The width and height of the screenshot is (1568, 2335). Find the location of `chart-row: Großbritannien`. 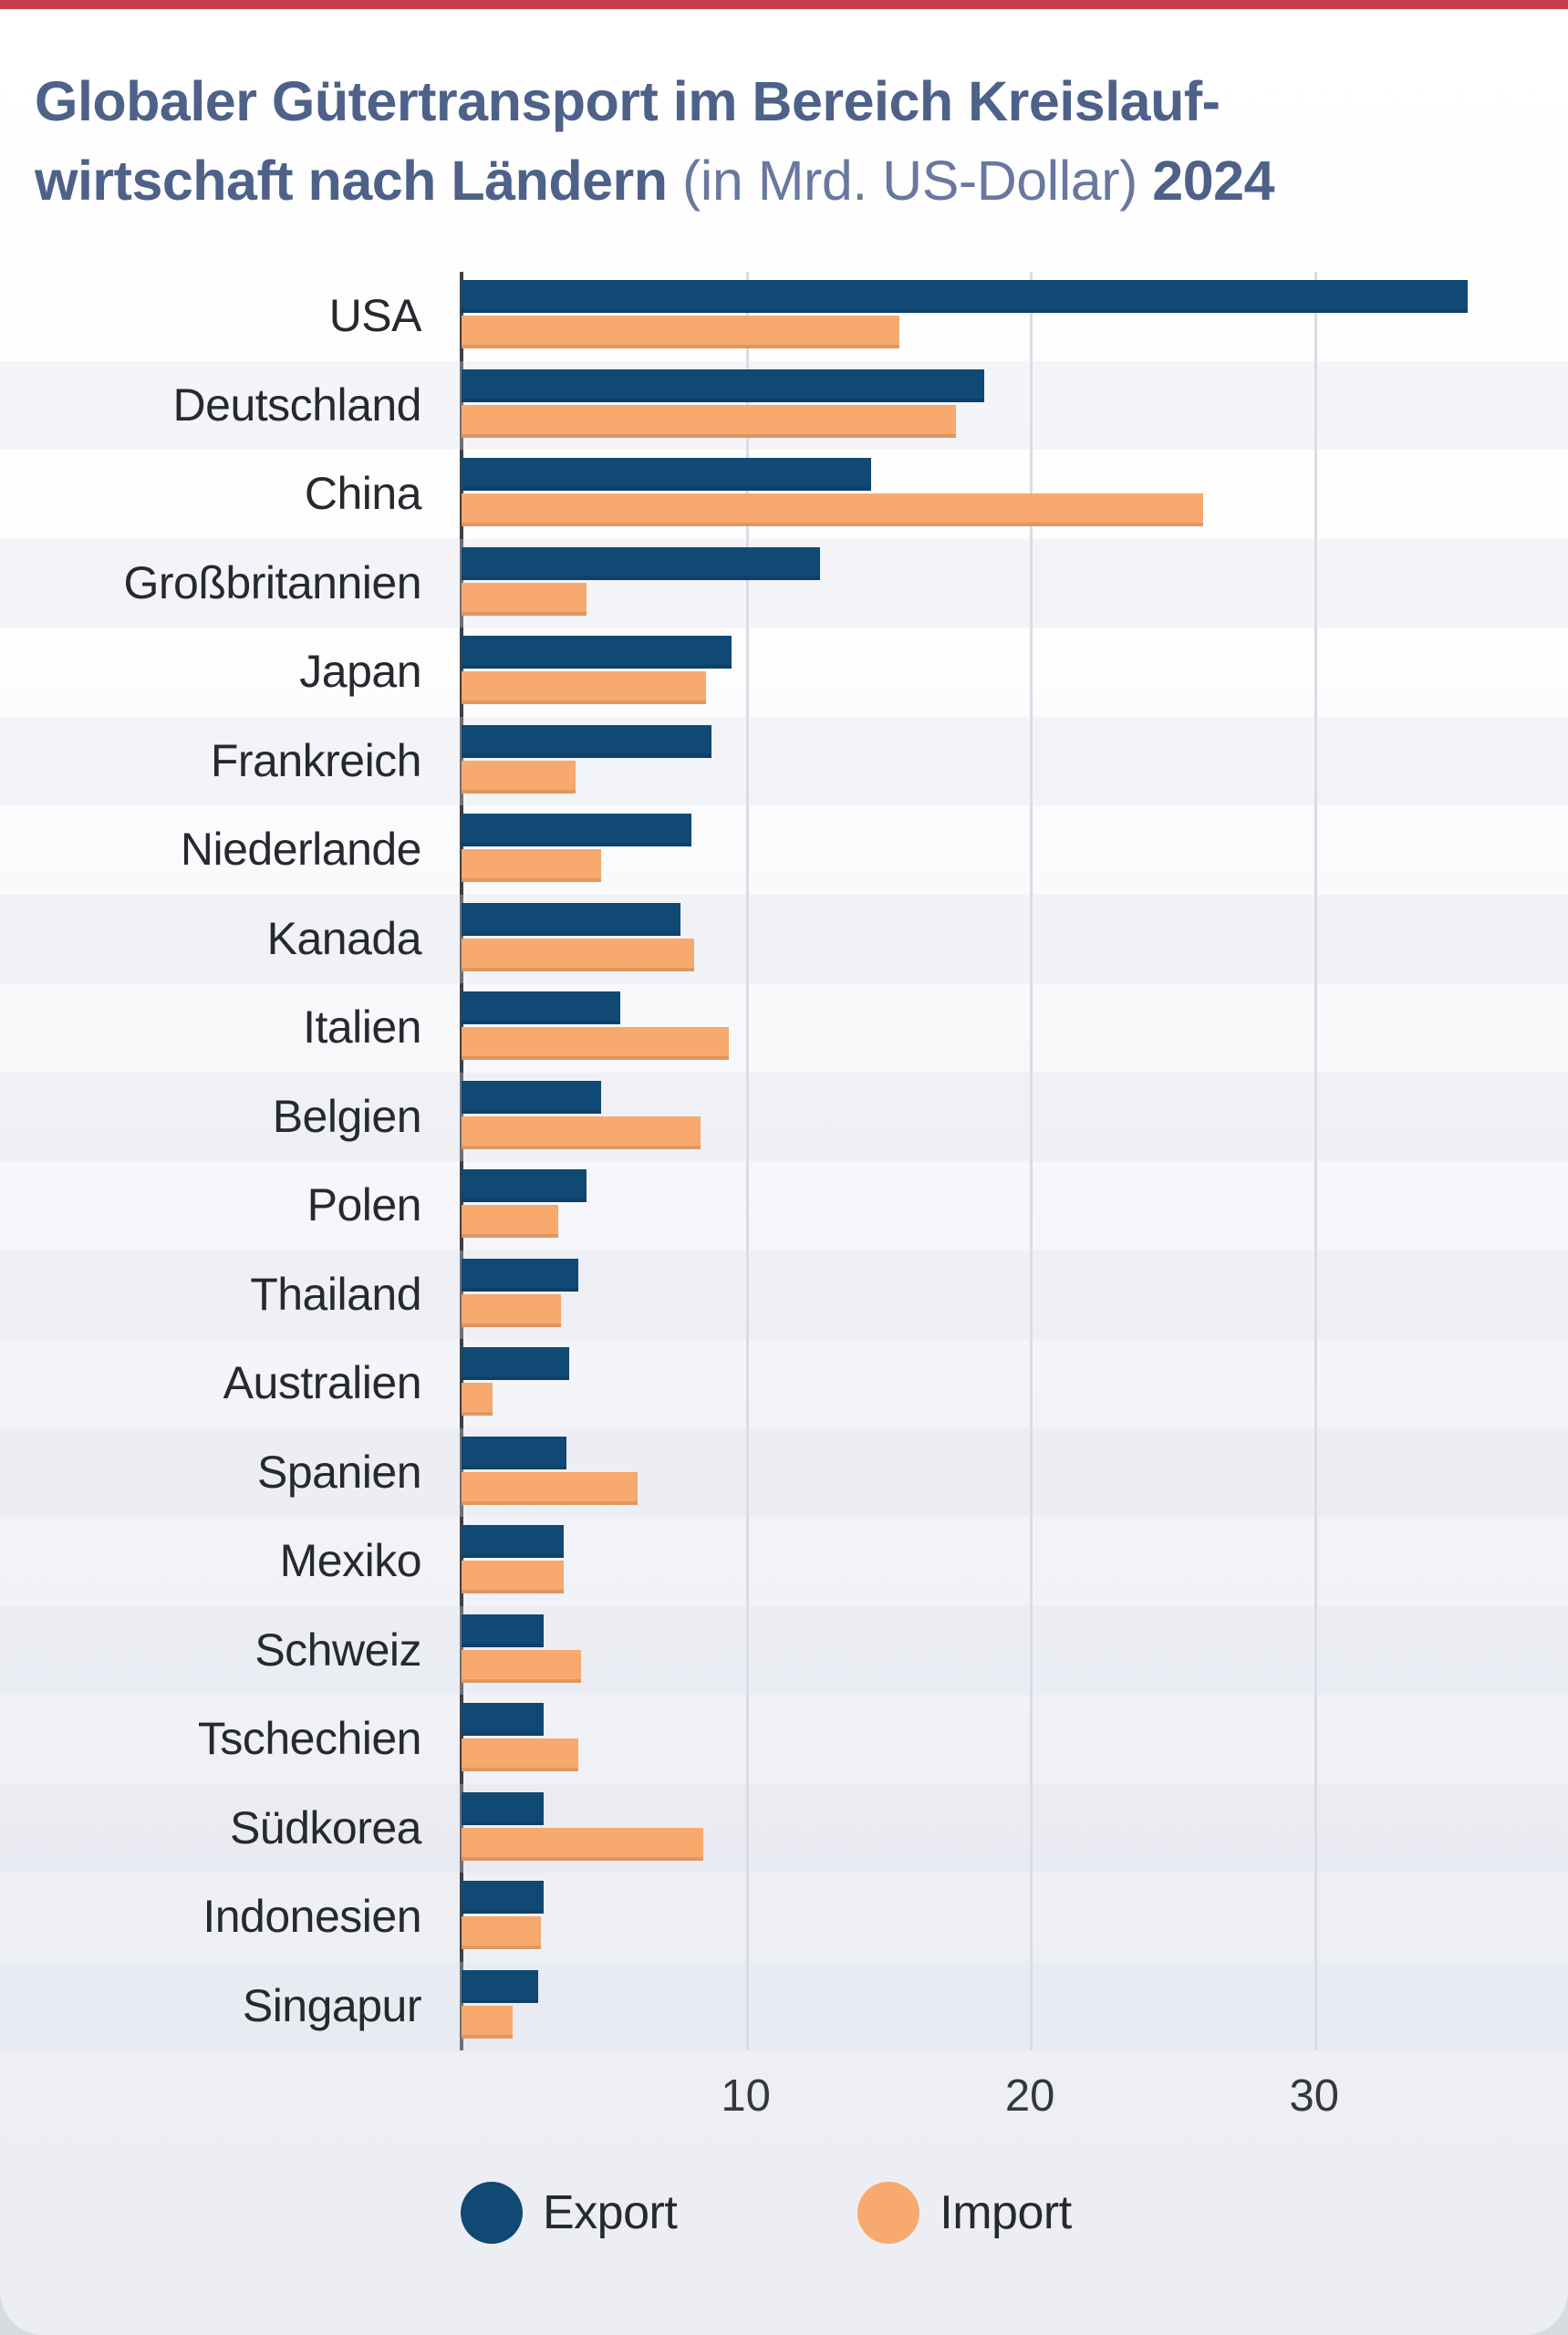

chart-row: Großbritannien is located at coordinates (784, 583).